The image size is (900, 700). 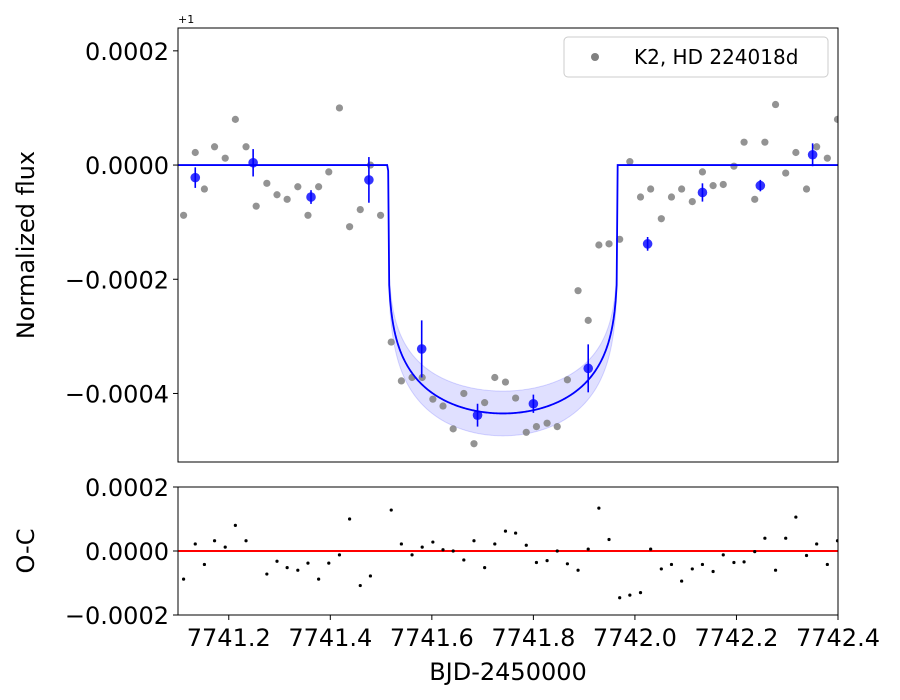 I want to click on x-axis-label: BJD-2450000, so click(x=508, y=672).